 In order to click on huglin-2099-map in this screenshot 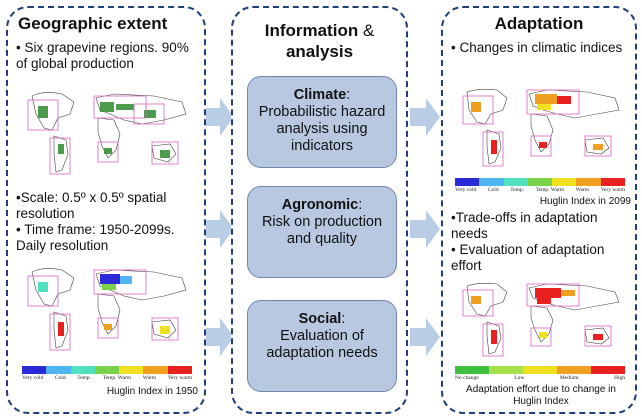, I will do `click(540, 130)`.